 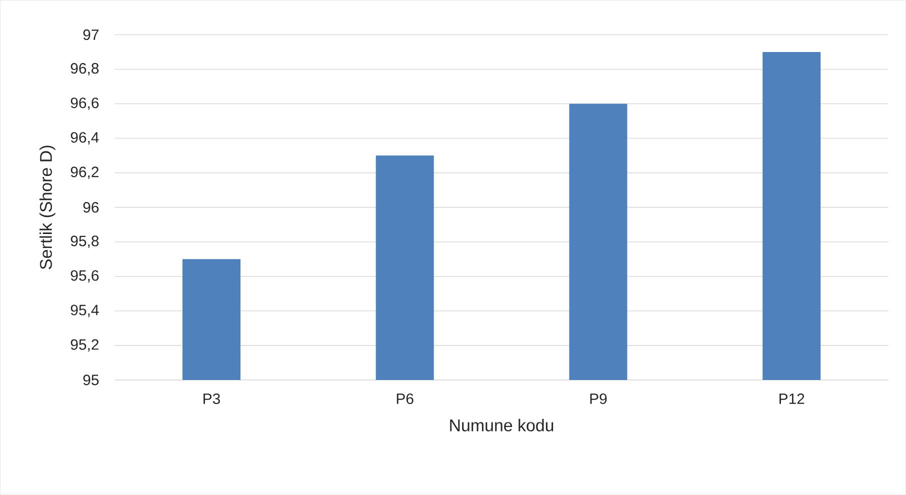 I want to click on x-tick-label: P6, so click(x=405, y=399).